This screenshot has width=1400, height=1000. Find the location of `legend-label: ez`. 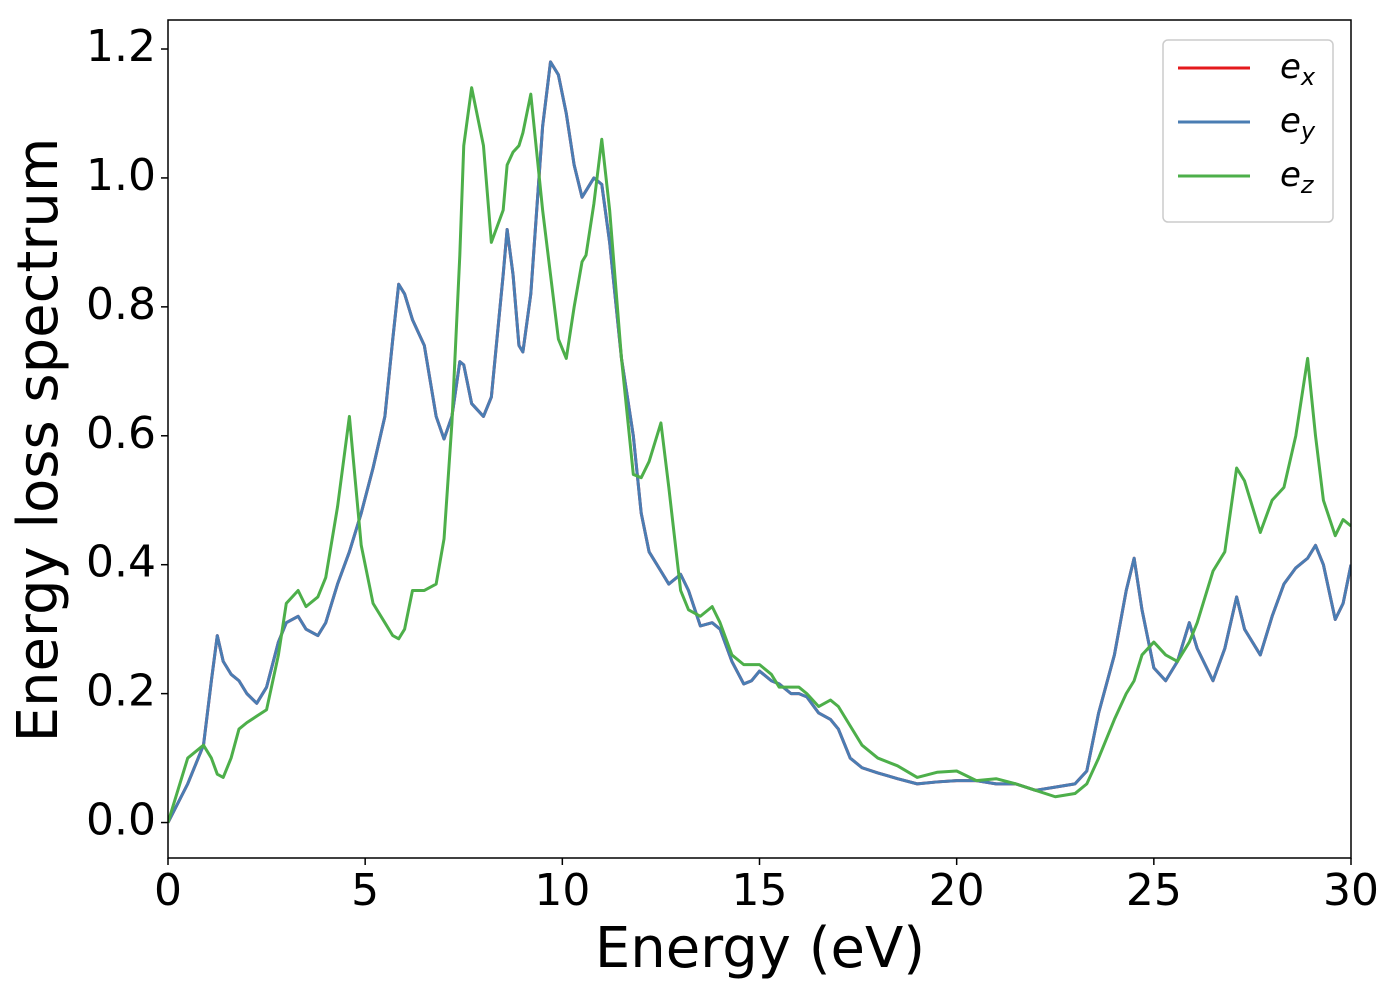

legend-label: ez is located at coordinates (1297, 177).